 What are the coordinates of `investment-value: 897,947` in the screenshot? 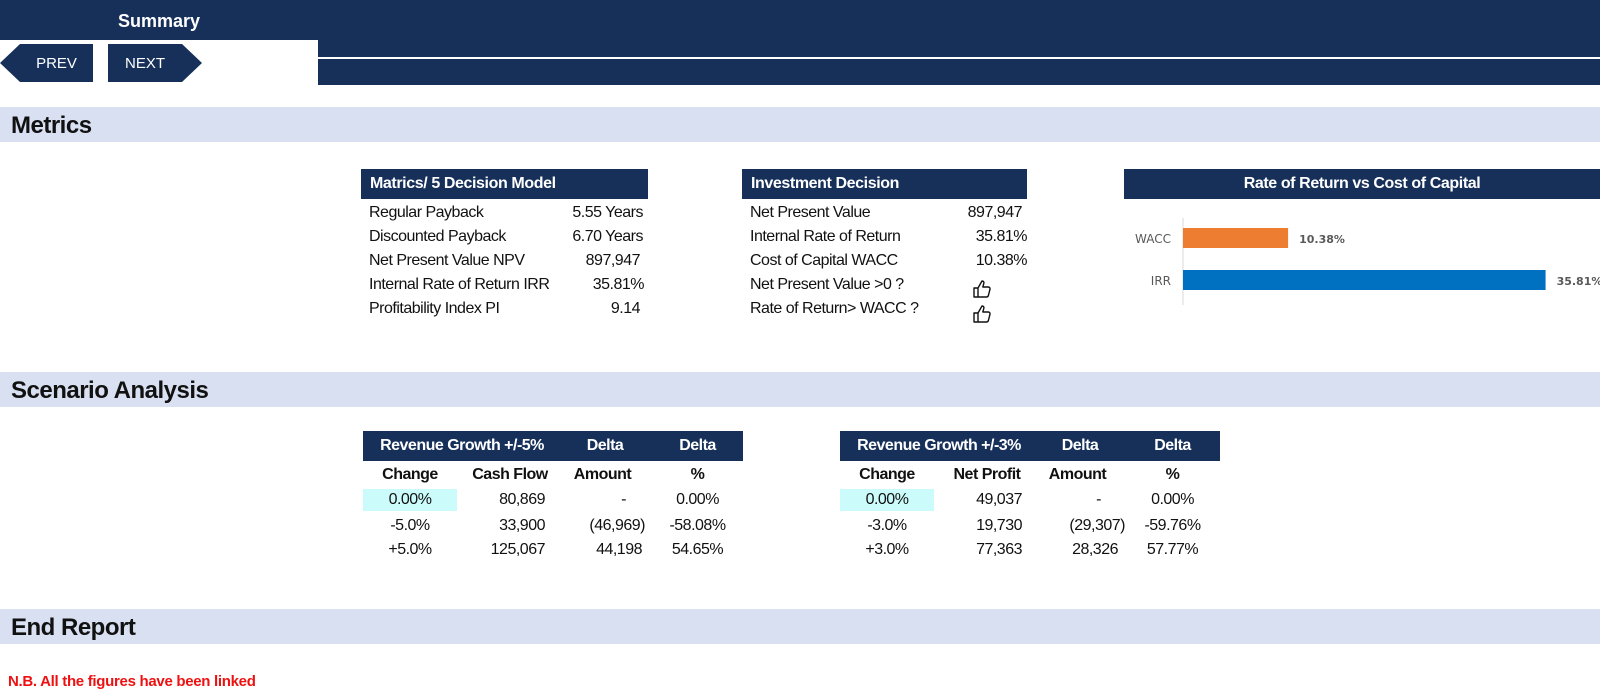 It's located at (995, 212).